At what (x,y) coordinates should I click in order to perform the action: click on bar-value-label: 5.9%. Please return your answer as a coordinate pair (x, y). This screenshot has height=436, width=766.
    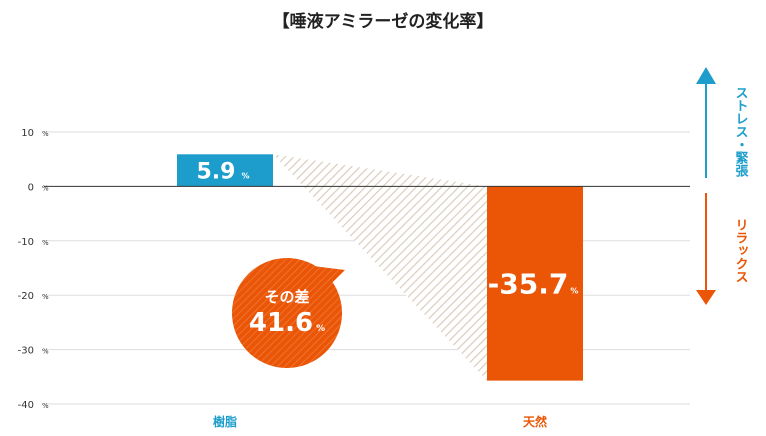
    Looking at the image, I should click on (223, 171).